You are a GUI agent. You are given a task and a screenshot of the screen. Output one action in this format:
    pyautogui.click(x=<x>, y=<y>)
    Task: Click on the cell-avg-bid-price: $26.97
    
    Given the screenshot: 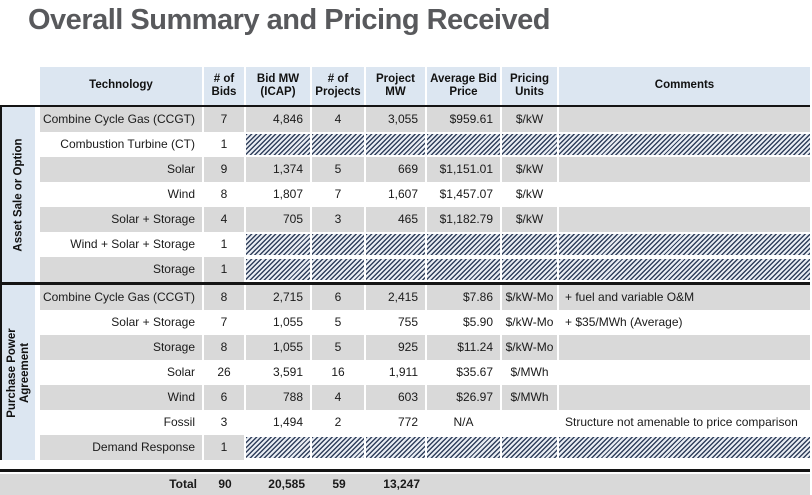 What is the action you would take?
    pyautogui.click(x=464, y=397)
    